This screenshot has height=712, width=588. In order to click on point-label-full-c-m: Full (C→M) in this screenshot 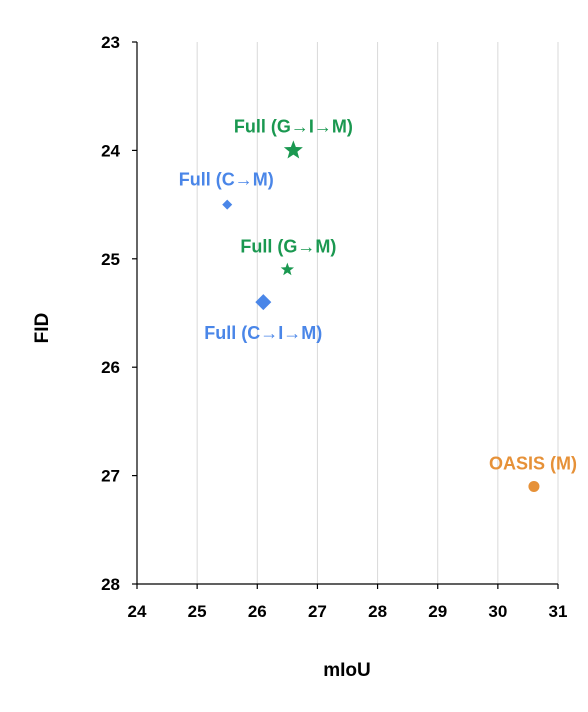, I will do `click(226, 180)`.